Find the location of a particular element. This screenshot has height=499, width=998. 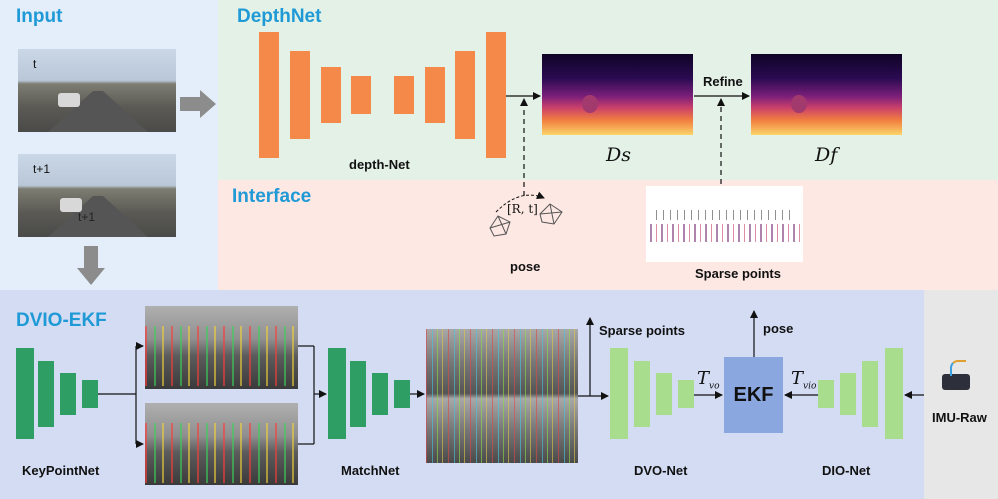

t-vio-main: T is located at coordinates (797, 378).